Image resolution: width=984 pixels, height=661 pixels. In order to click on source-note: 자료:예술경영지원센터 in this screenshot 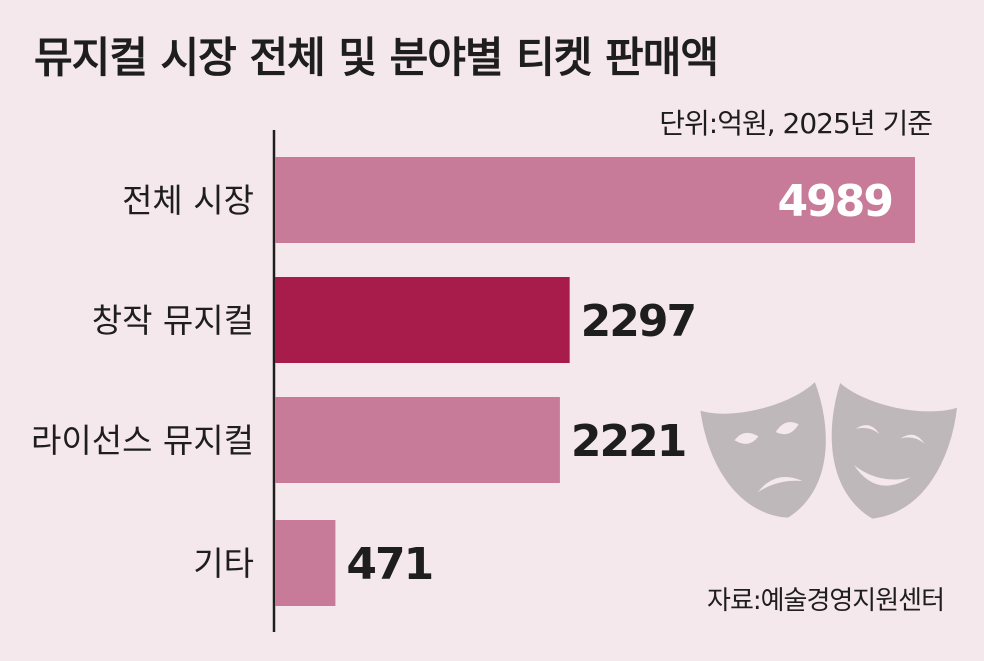, I will do `click(826, 601)`.